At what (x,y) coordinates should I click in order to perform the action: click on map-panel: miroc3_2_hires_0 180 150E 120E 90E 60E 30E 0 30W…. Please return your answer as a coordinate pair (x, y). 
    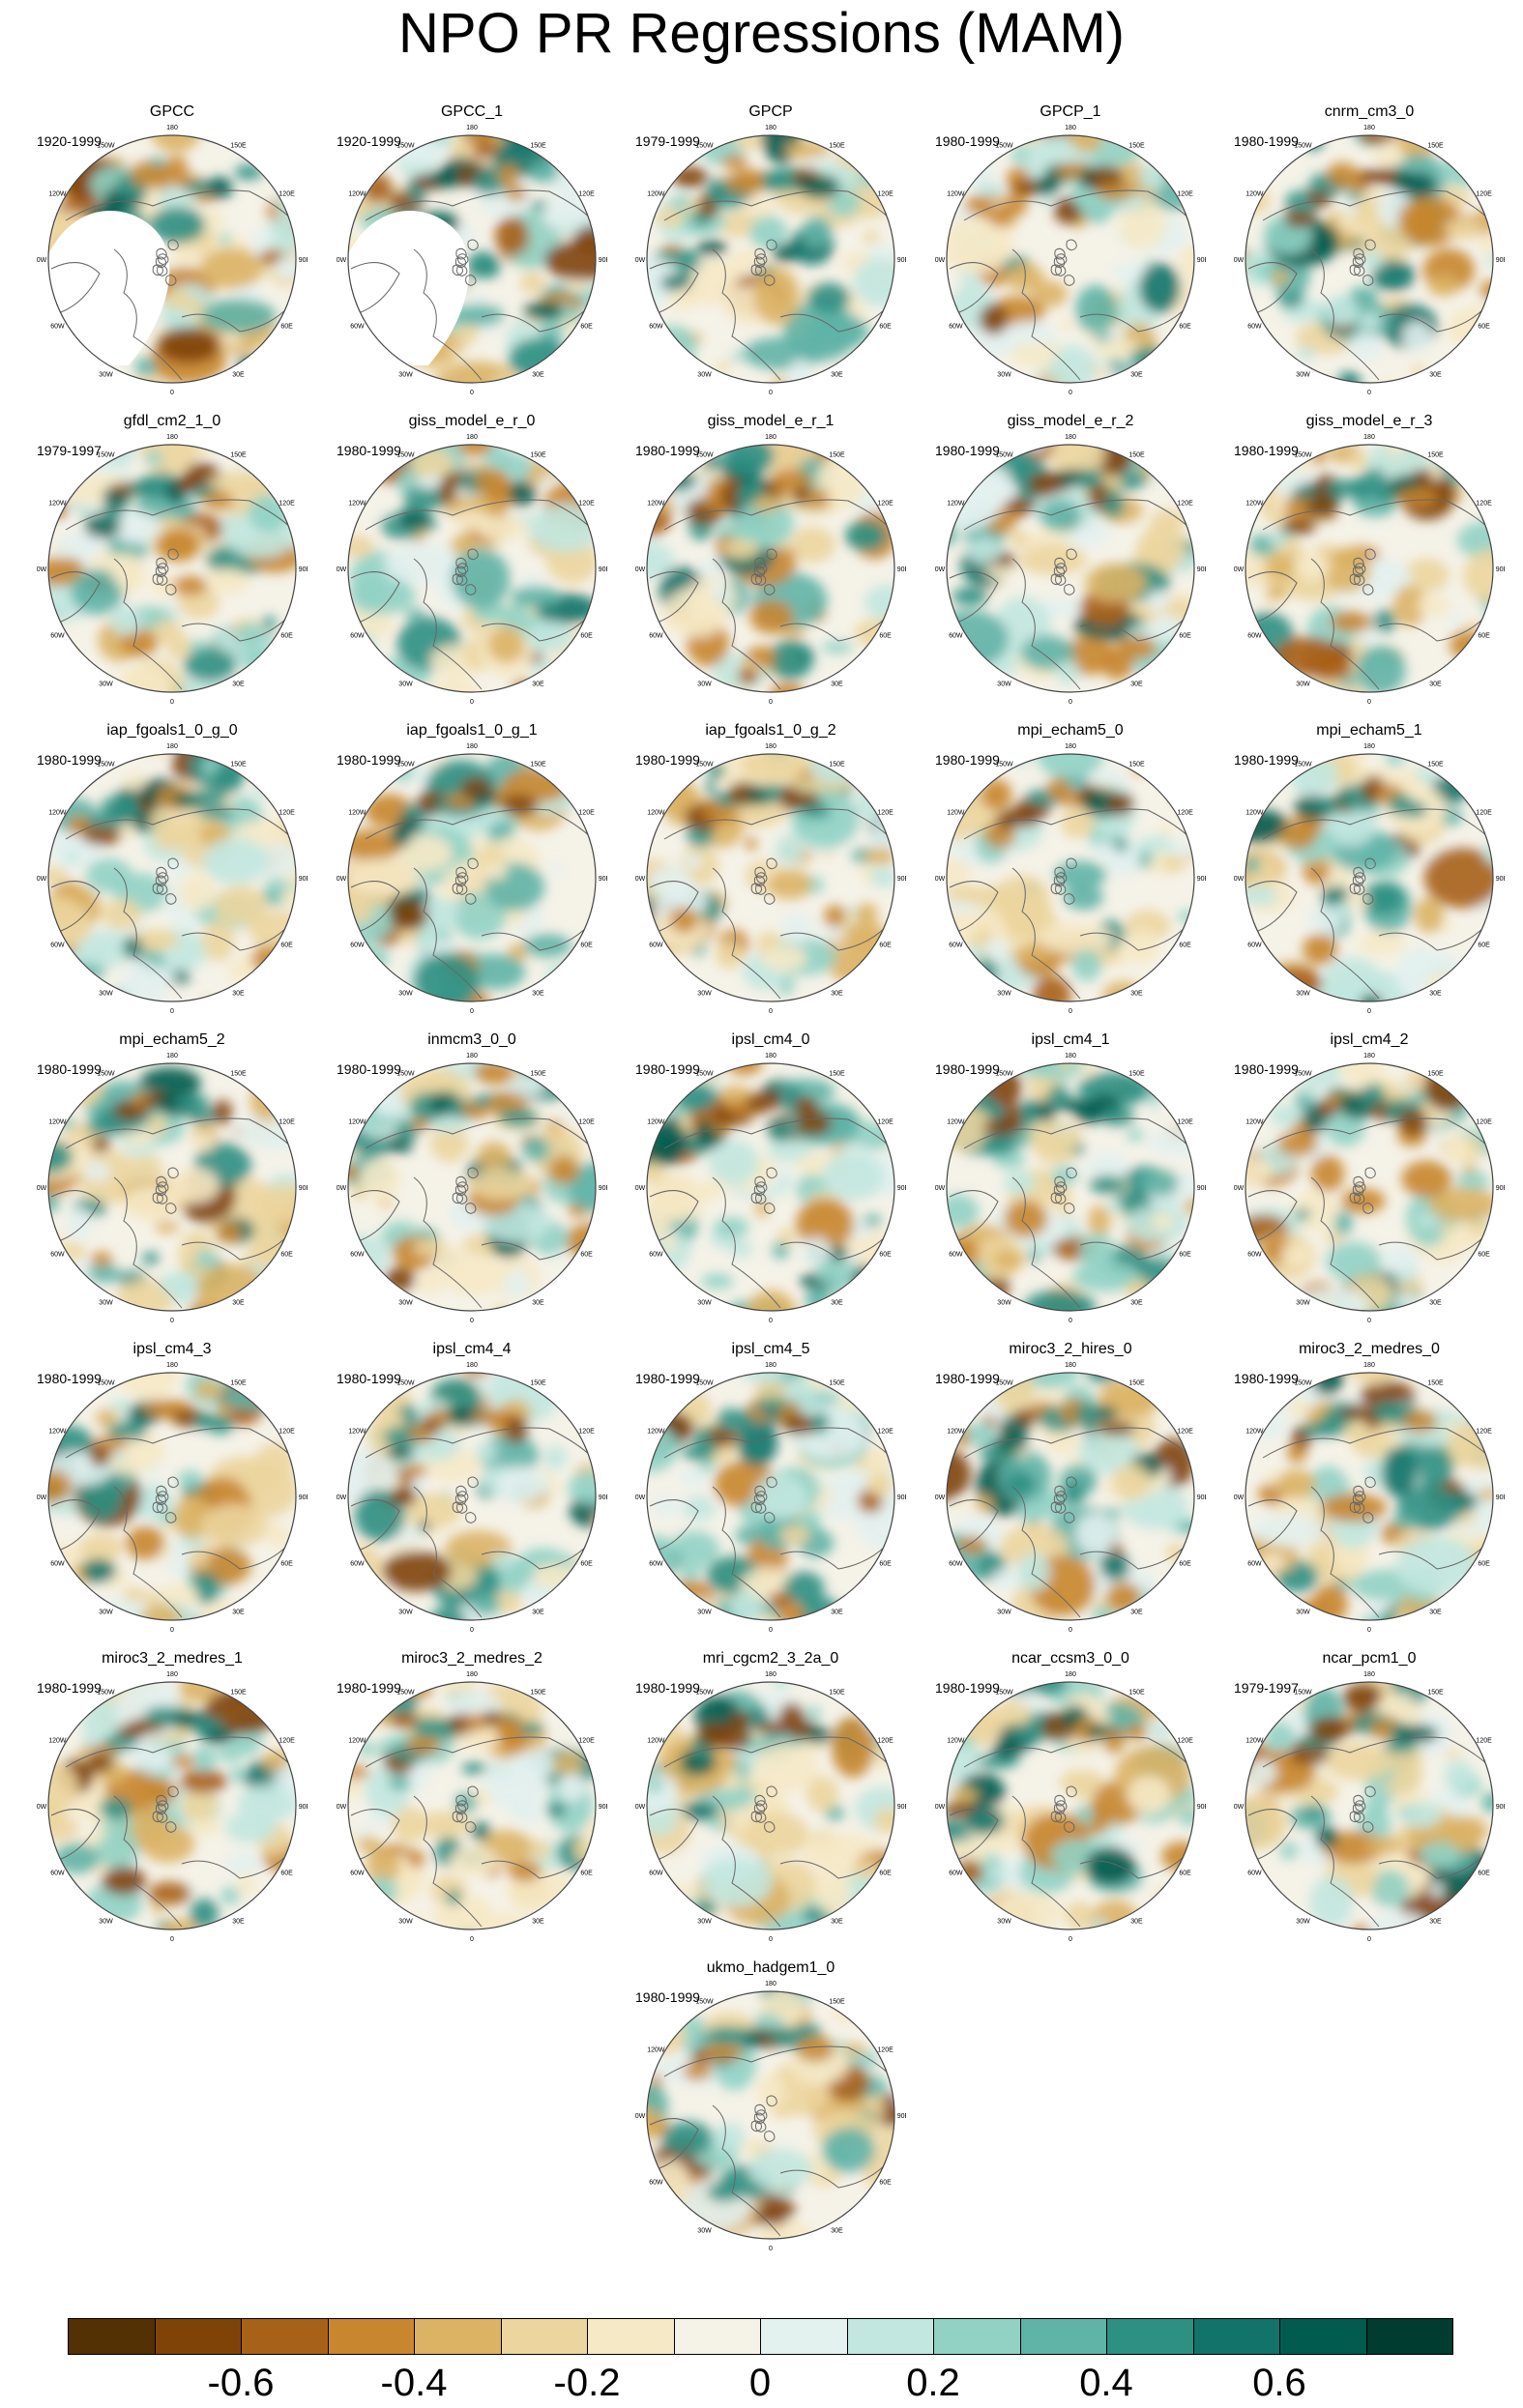
    Looking at the image, I should click on (1070, 1486).